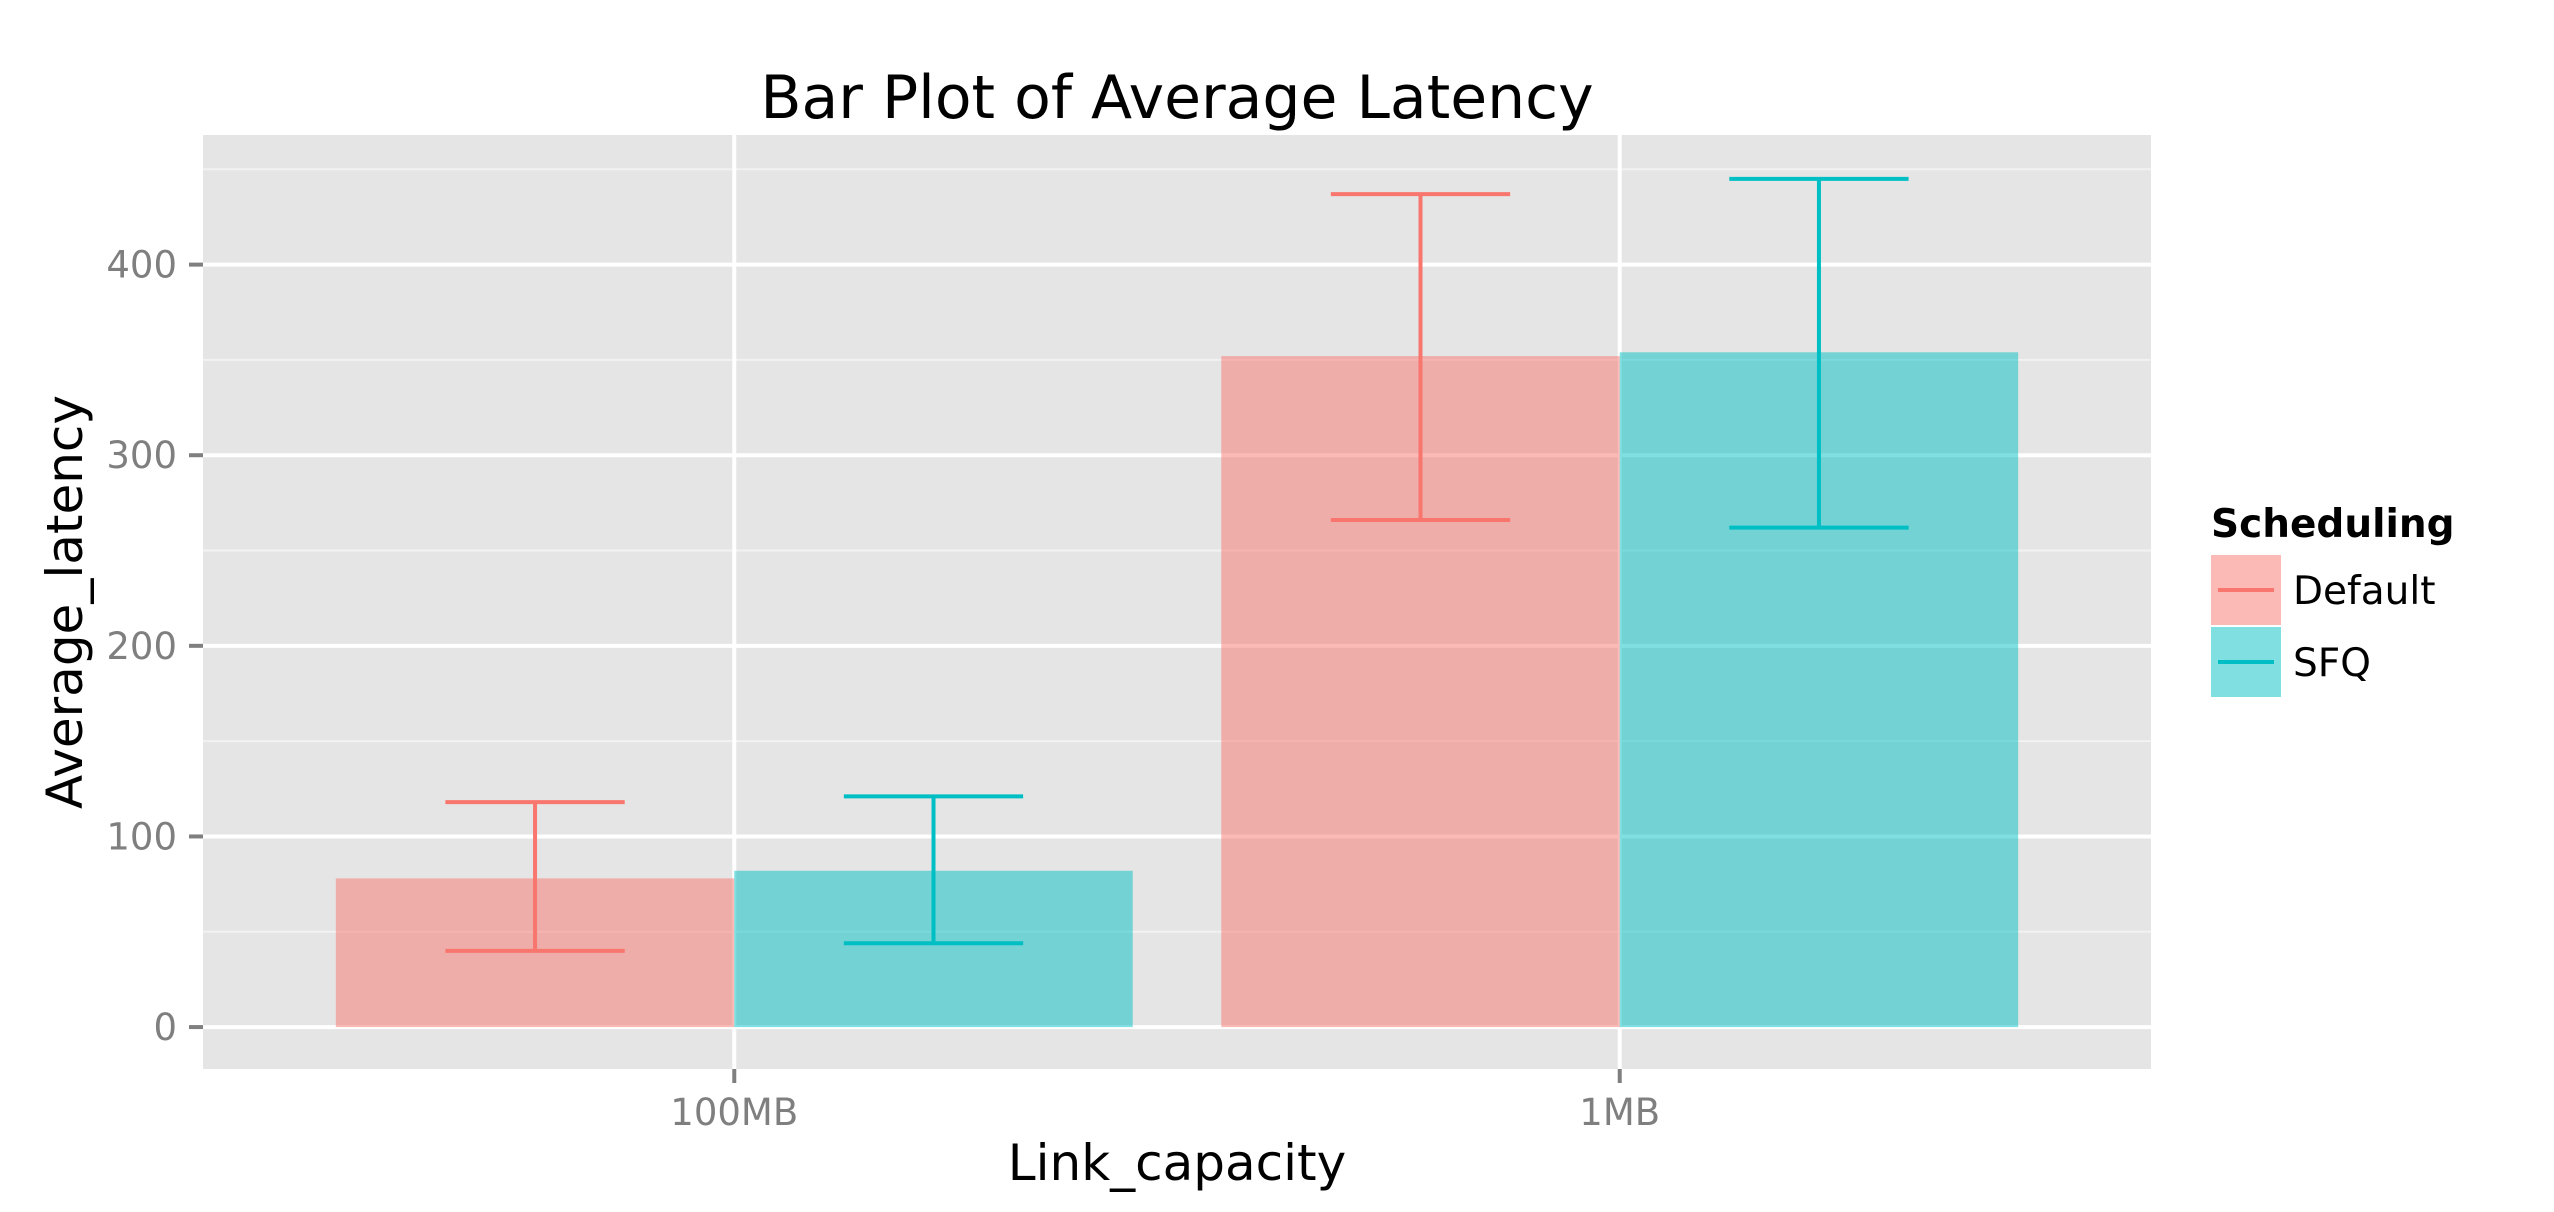 The height and width of the screenshot is (1212, 2554). Describe the element at coordinates (933, 870) in the screenshot. I see `error-bar-sfq-100mb` at that location.